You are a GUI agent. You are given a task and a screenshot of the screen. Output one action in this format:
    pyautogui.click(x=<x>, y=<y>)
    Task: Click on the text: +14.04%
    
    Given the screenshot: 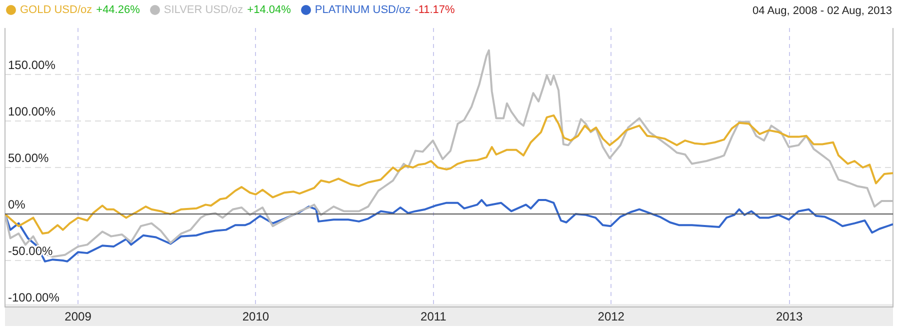 What is the action you would take?
    pyautogui.click(x=269, y=10)
    